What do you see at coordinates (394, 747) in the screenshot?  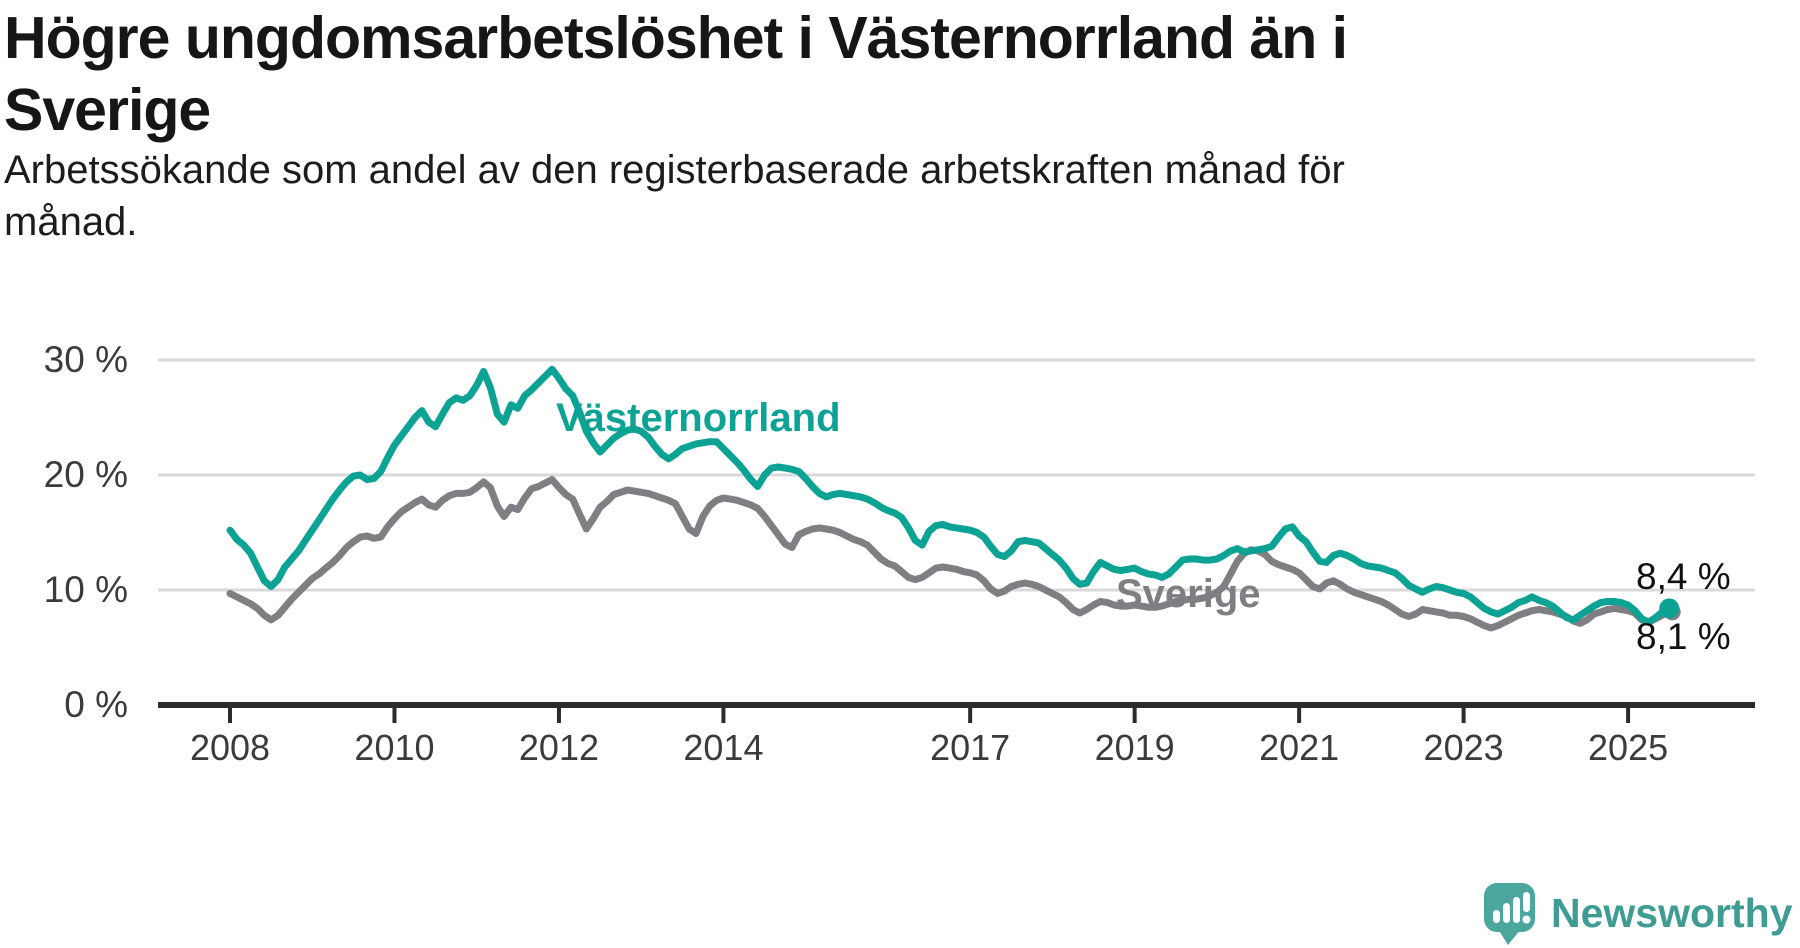 I see `x-tick-label: 2010` at bounding box center [394, 747].